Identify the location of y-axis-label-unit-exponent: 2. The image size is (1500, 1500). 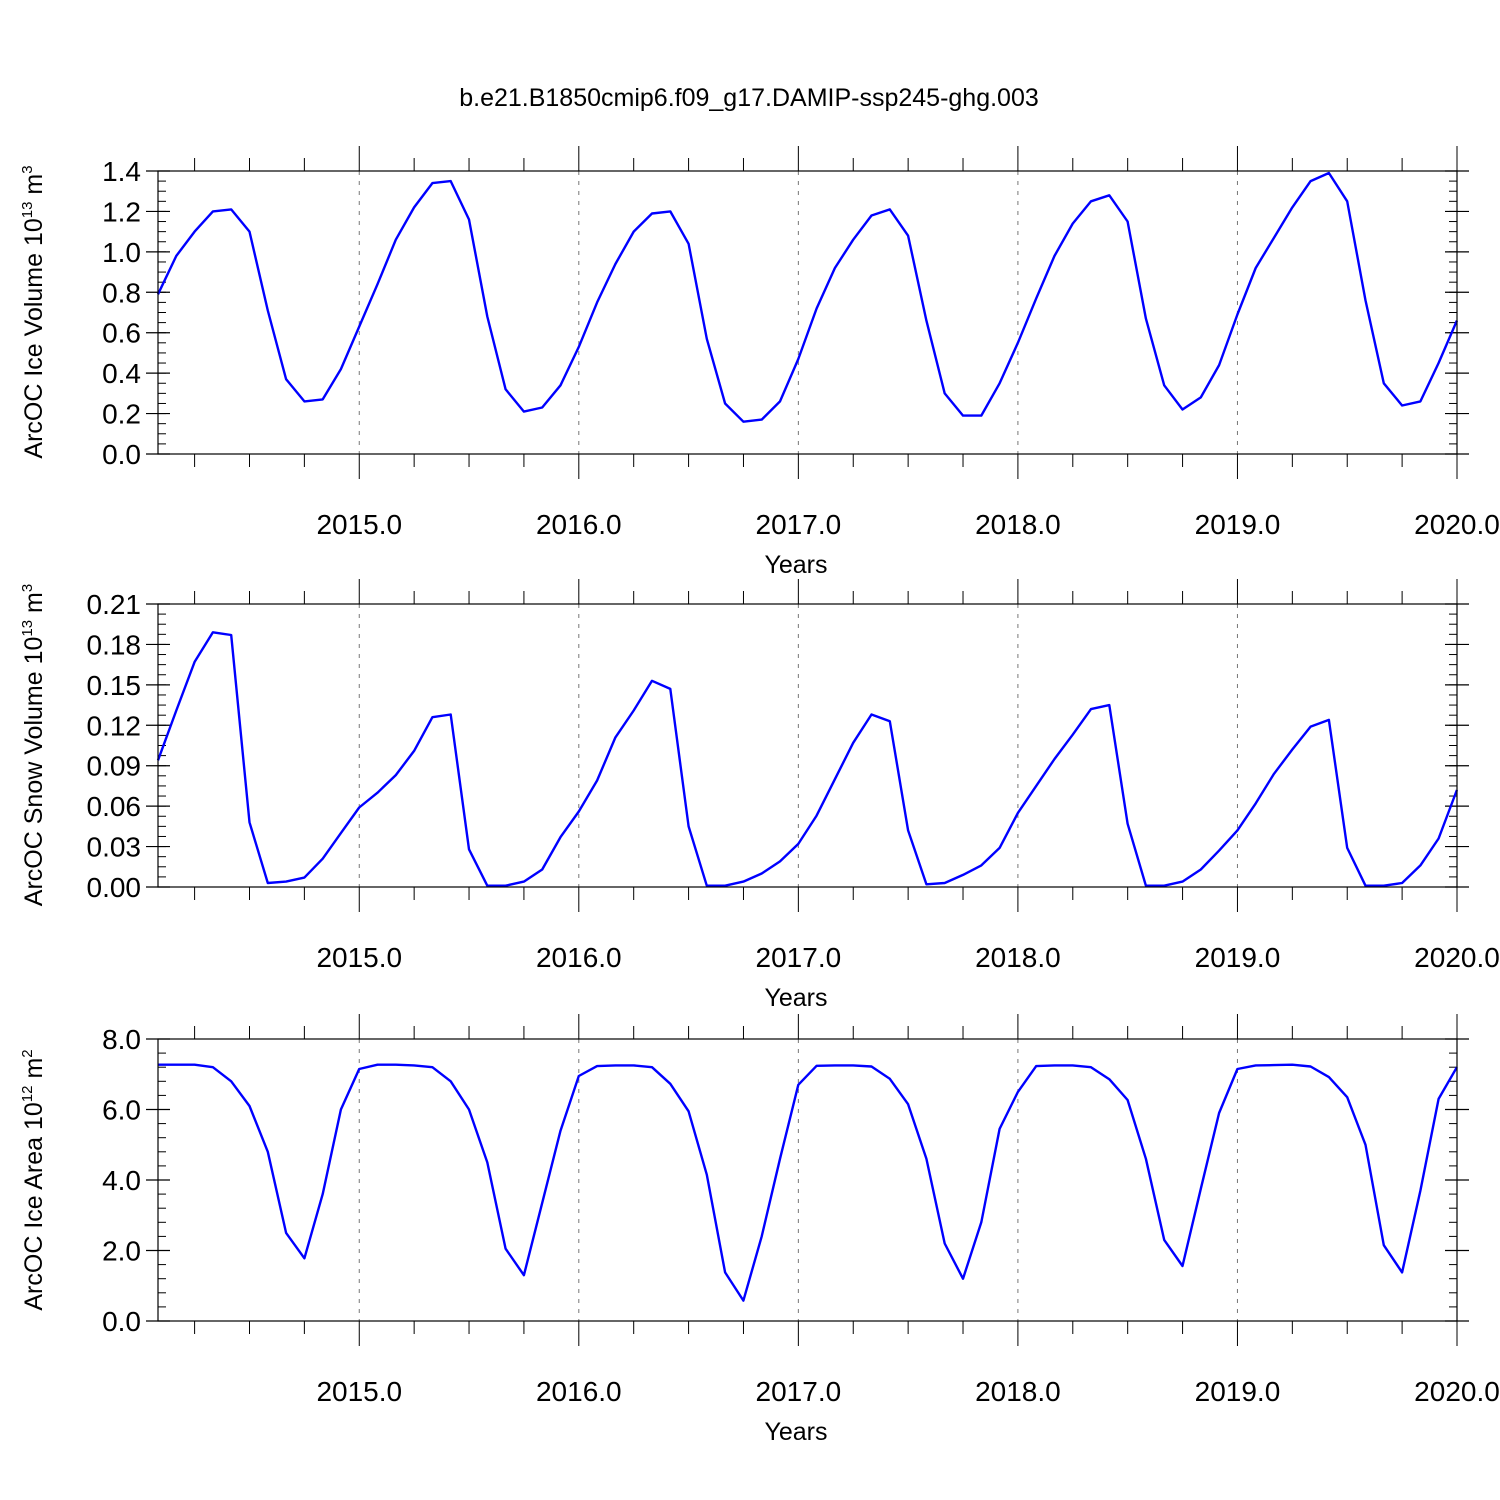
(27, 1053).